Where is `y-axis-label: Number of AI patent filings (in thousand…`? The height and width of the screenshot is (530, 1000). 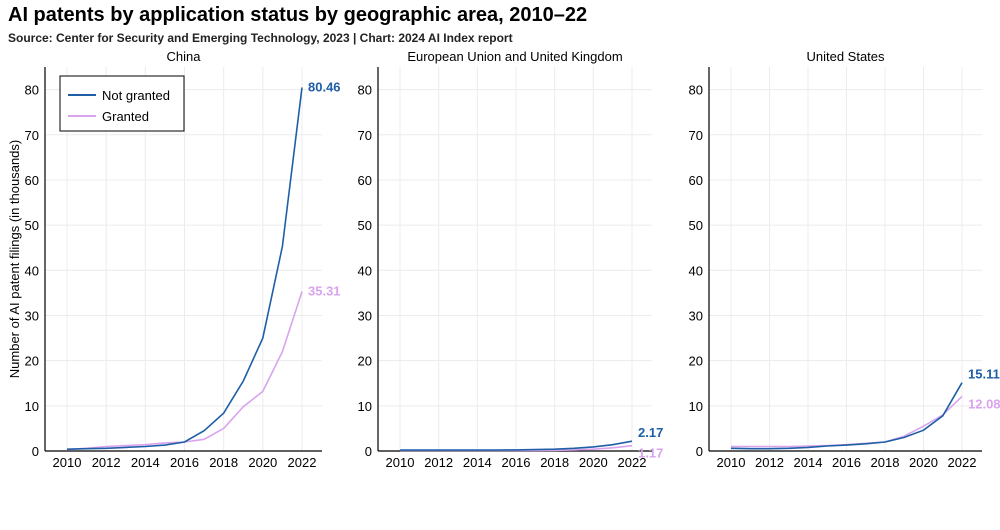
y-axis-label: Number of AI patent filings (in thousand… is located at coordinates (14, 259).